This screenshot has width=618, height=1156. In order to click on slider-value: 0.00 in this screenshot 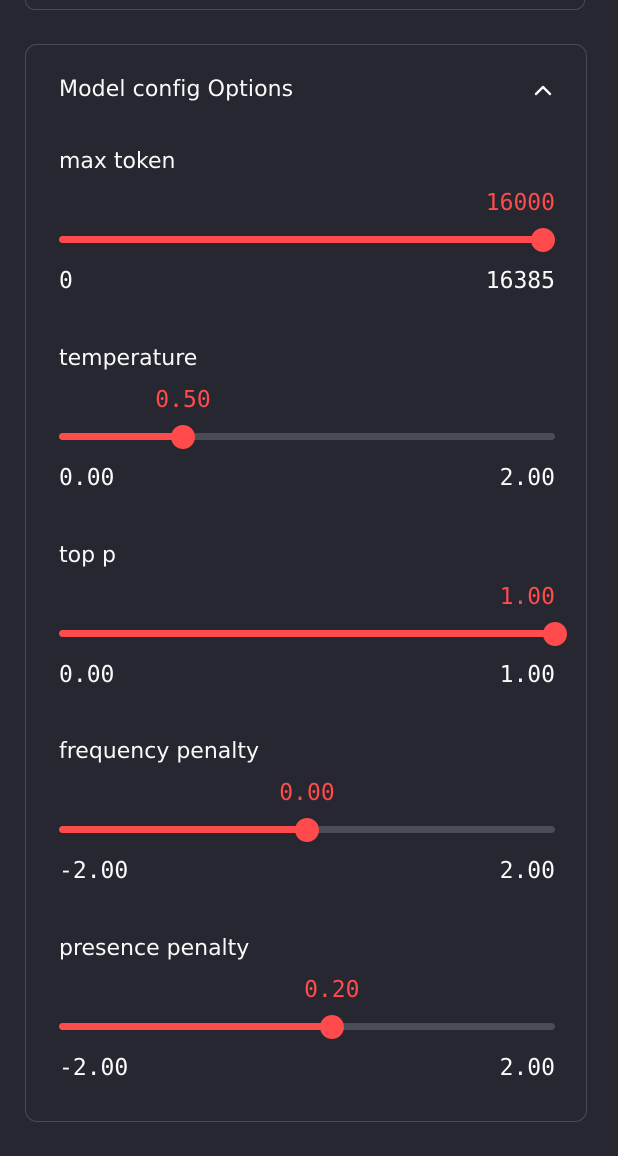, I will do `click(307, 793)`.